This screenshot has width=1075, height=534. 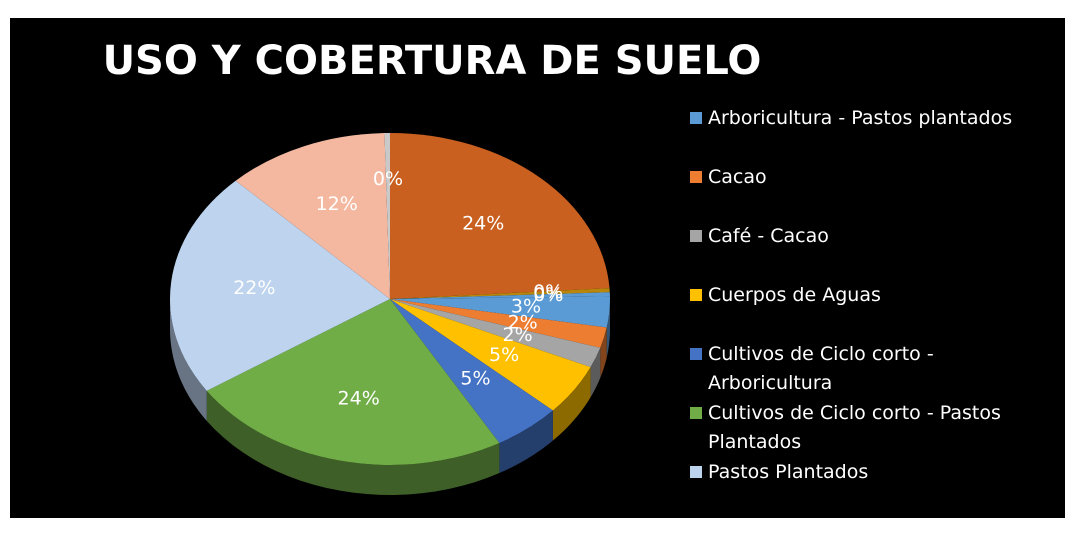 I want to click on legend-item: Cultivos de Ciclo corto - Arboricultura, so click(x=875, y=369).